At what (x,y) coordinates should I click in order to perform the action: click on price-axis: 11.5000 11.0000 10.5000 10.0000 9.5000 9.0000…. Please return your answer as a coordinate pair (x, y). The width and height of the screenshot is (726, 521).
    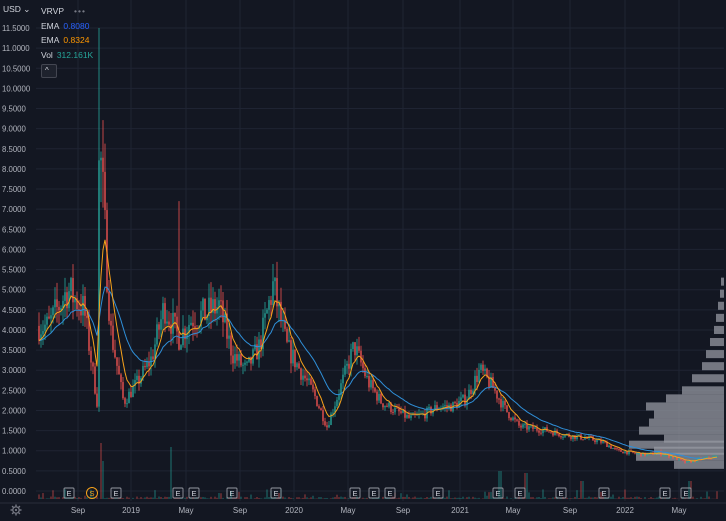
    Looking at the image, I should click on (16, 260).